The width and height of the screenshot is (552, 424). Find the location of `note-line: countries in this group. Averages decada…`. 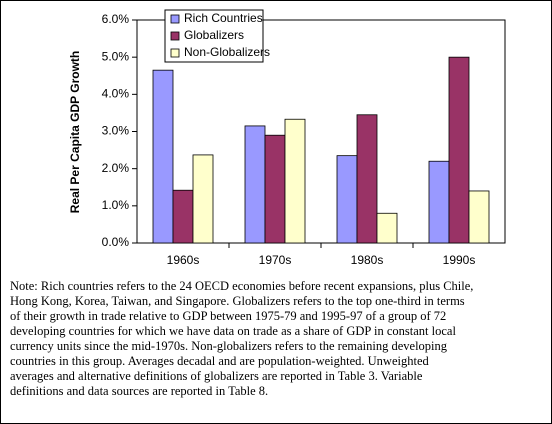

note-line: countries in this group. Averages decada… is located at coordinates (219, 361).